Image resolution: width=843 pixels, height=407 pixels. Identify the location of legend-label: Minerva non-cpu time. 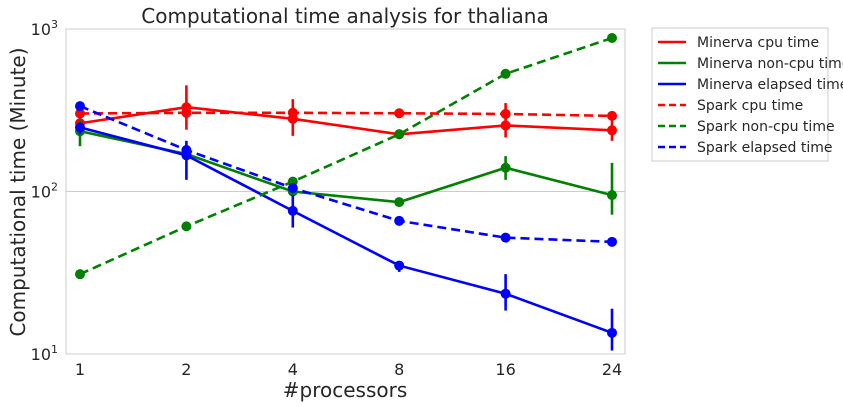
(770, 64).